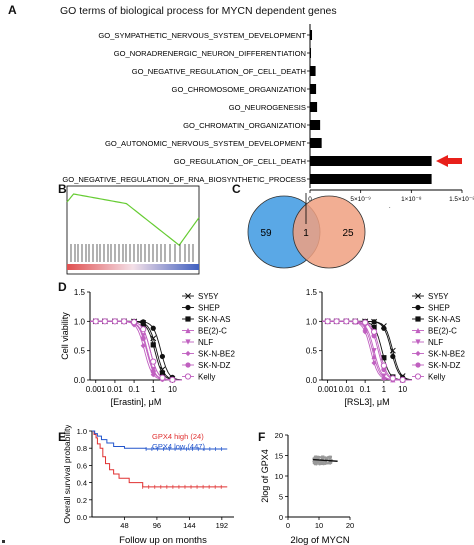  Describe the element at coordinates (461, 199) in the screenshot. I see `x-tick-label: 1.5×10⁻⁸` at that location.